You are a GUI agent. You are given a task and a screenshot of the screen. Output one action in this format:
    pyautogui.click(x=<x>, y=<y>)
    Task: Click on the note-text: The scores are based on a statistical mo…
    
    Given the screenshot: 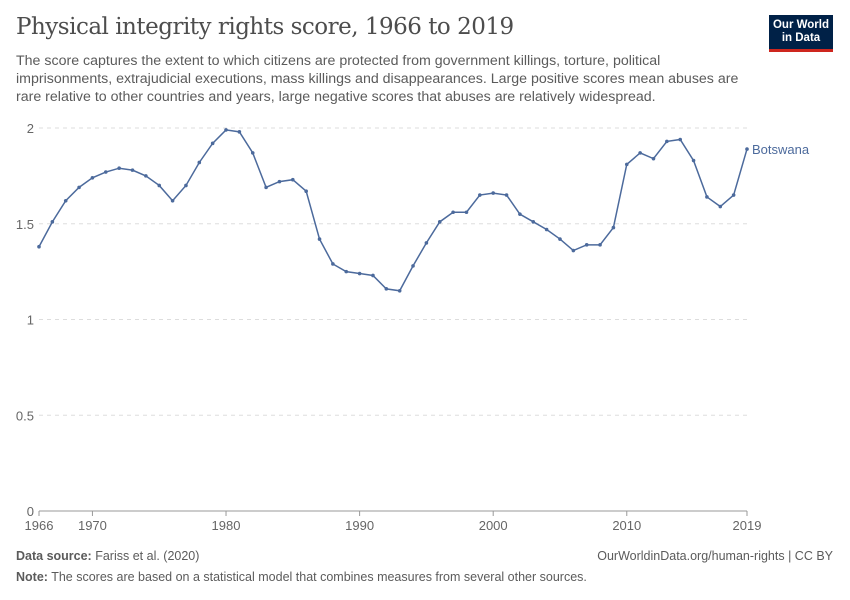 What is the action you would take?
    pyautogui.click(x=319, y=577)
    